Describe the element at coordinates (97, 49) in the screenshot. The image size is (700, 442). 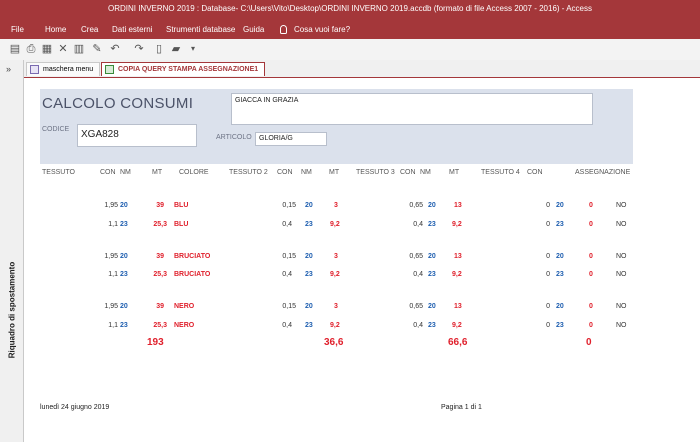
I see `edit-icon: ✎` at that location.